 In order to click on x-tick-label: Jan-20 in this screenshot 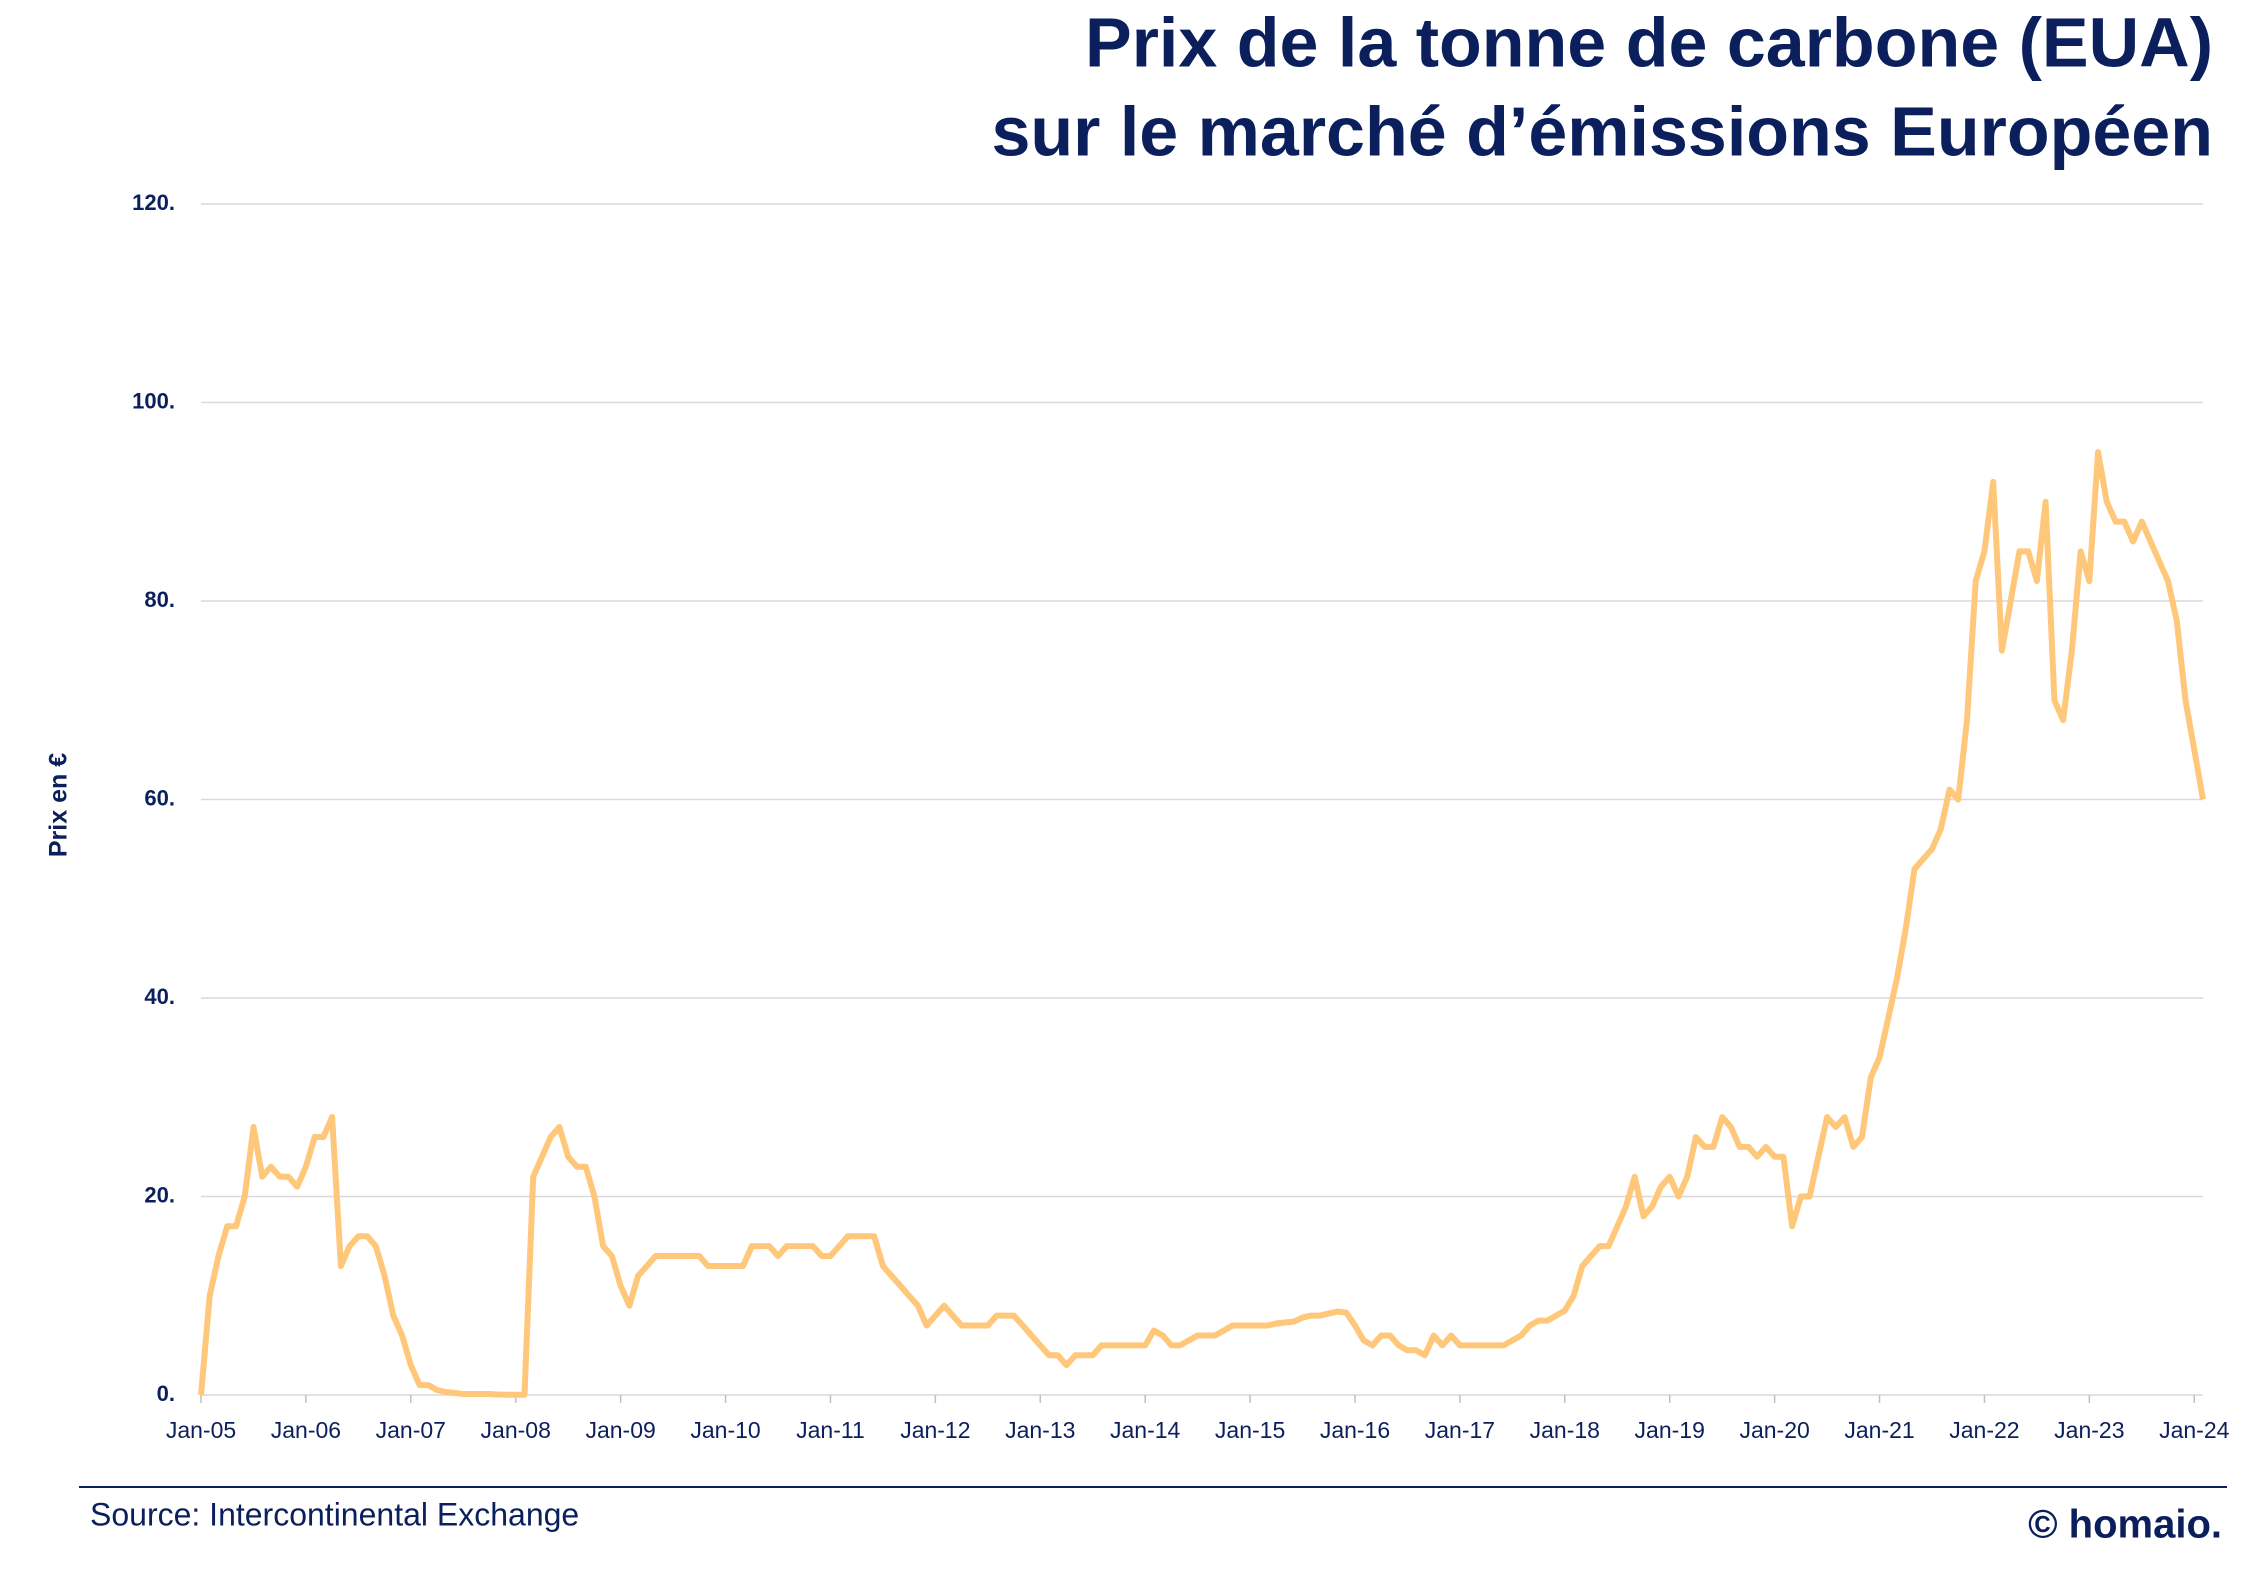, I will do `click(1774, 1430)`.